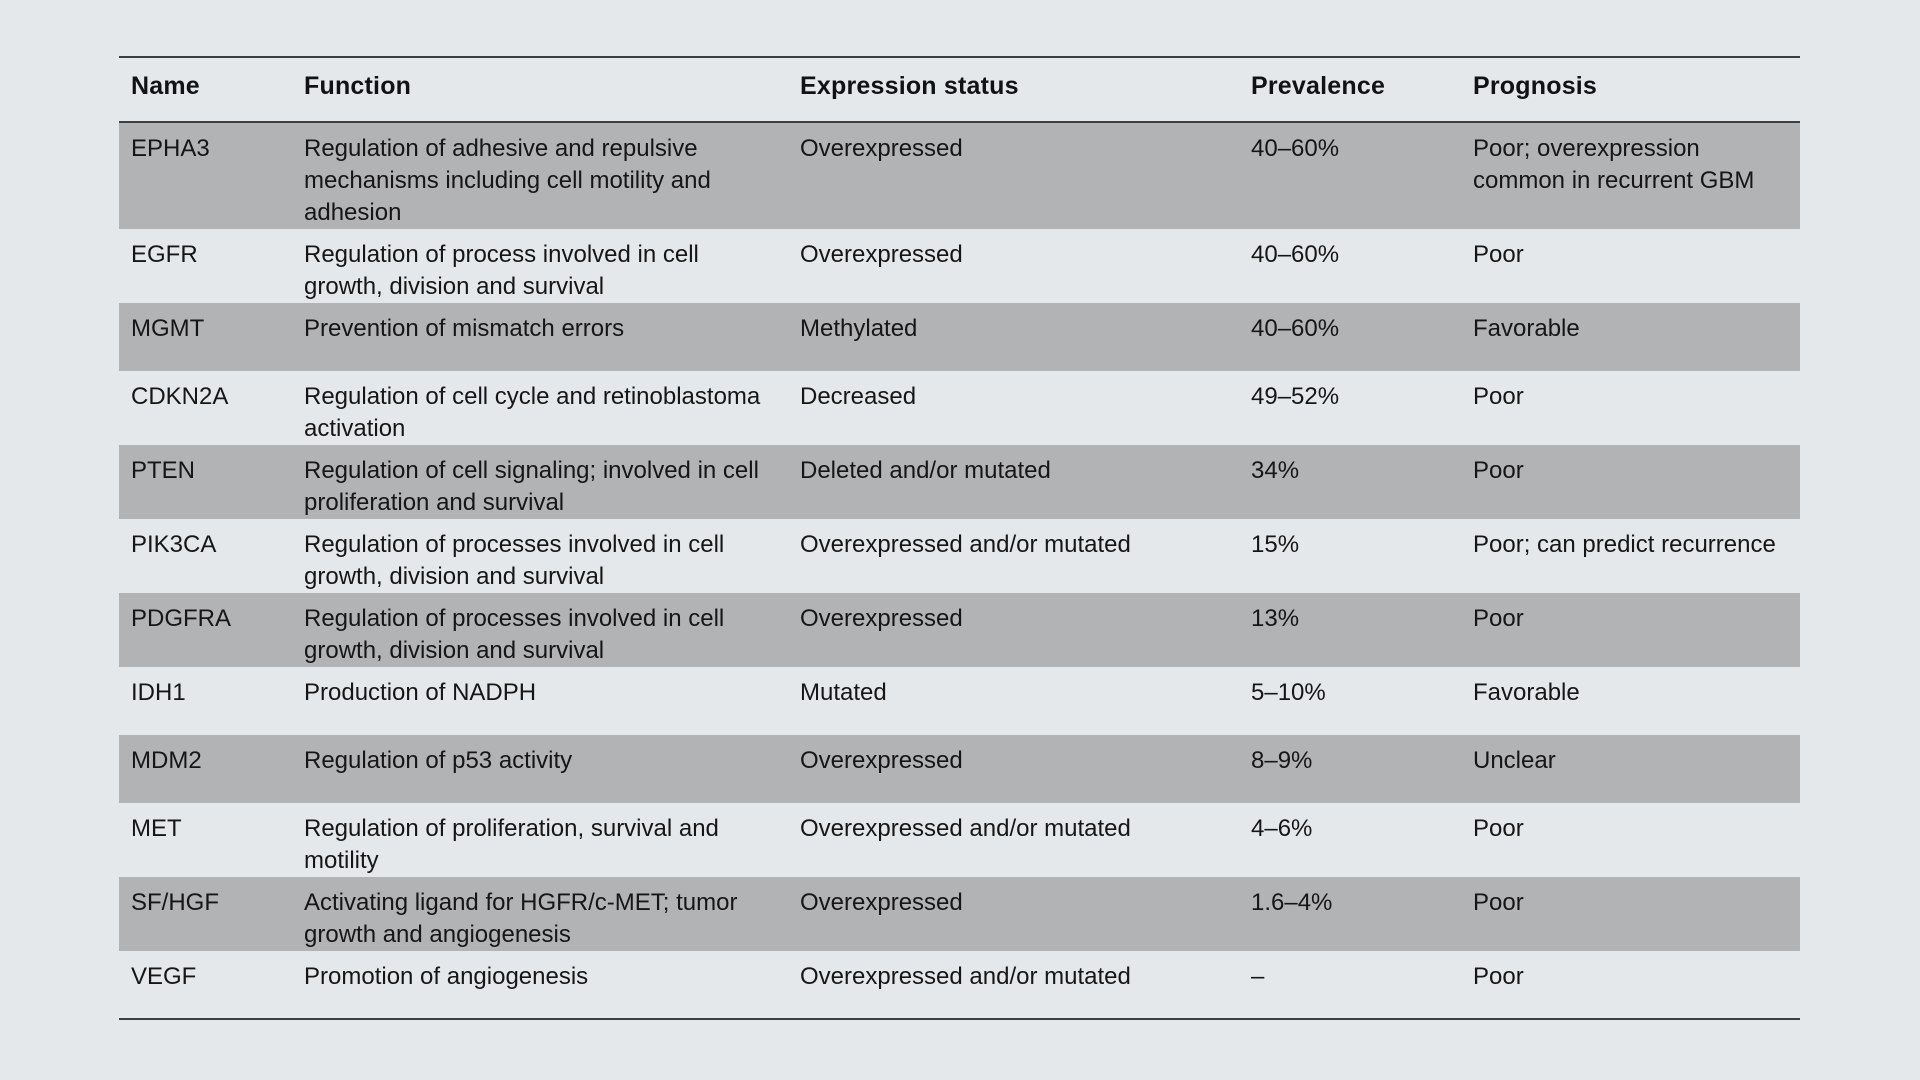 The width and height of the screenshot is (1920, 1080). Describe the element at coordinates (170, 148) in the screenshot. I see `cell-name: EPHA3` at that location.